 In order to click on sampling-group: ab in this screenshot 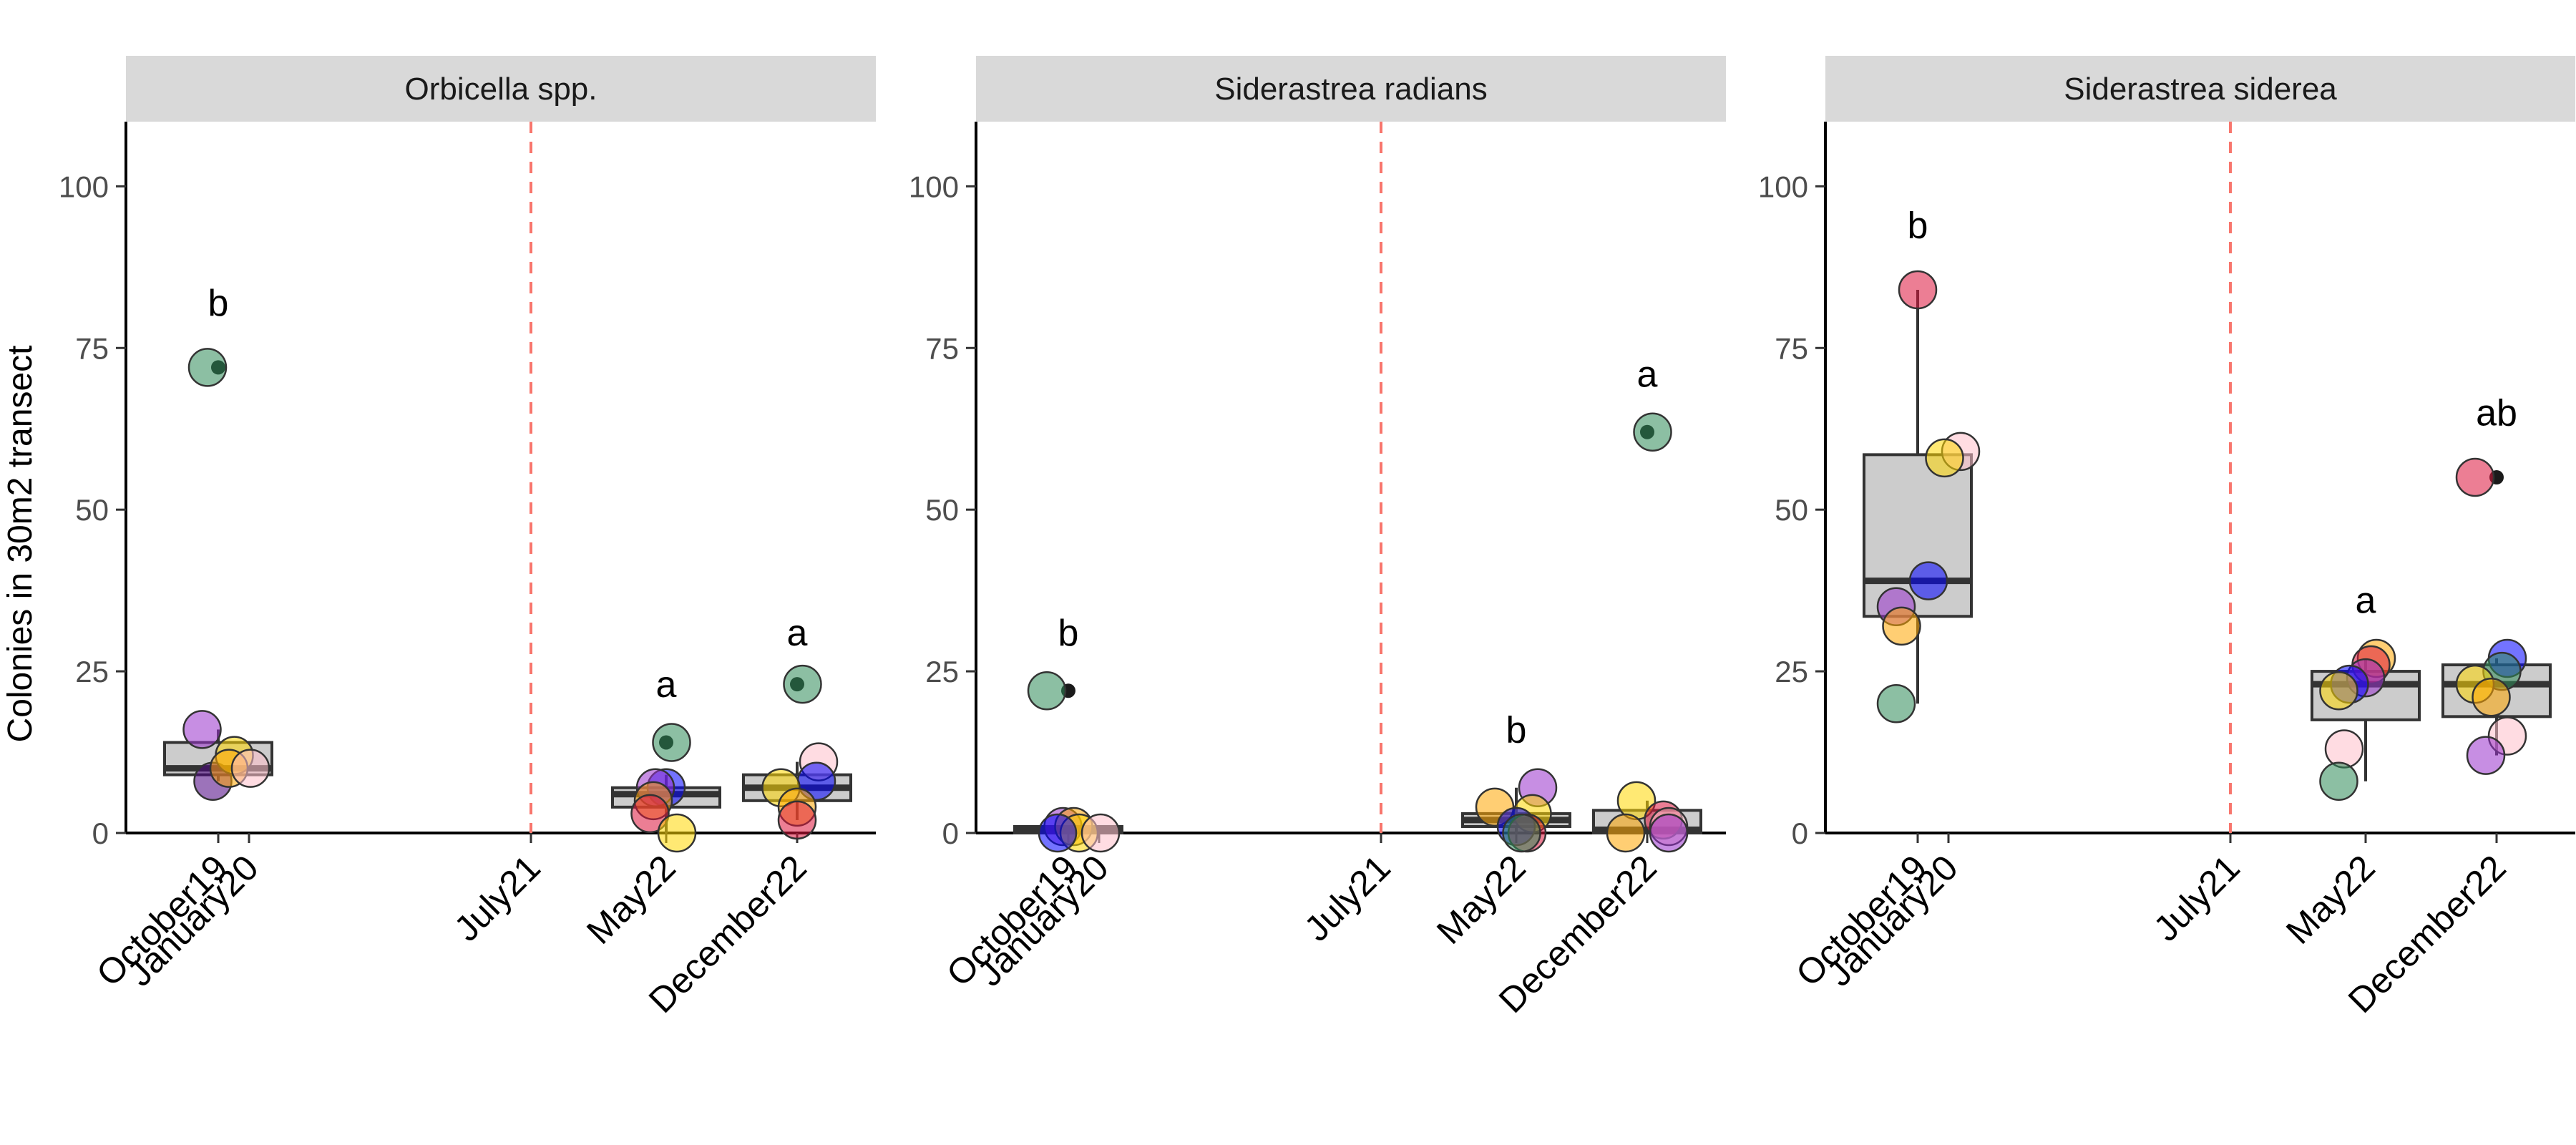, I will do `click(2496, 584)`.